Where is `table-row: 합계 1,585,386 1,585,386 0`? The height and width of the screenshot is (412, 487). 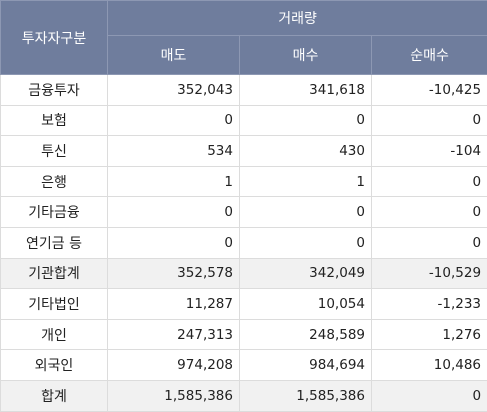
table-row: 합계 1,585,386 1,585,386 0 is located at coordinates (244, 395).